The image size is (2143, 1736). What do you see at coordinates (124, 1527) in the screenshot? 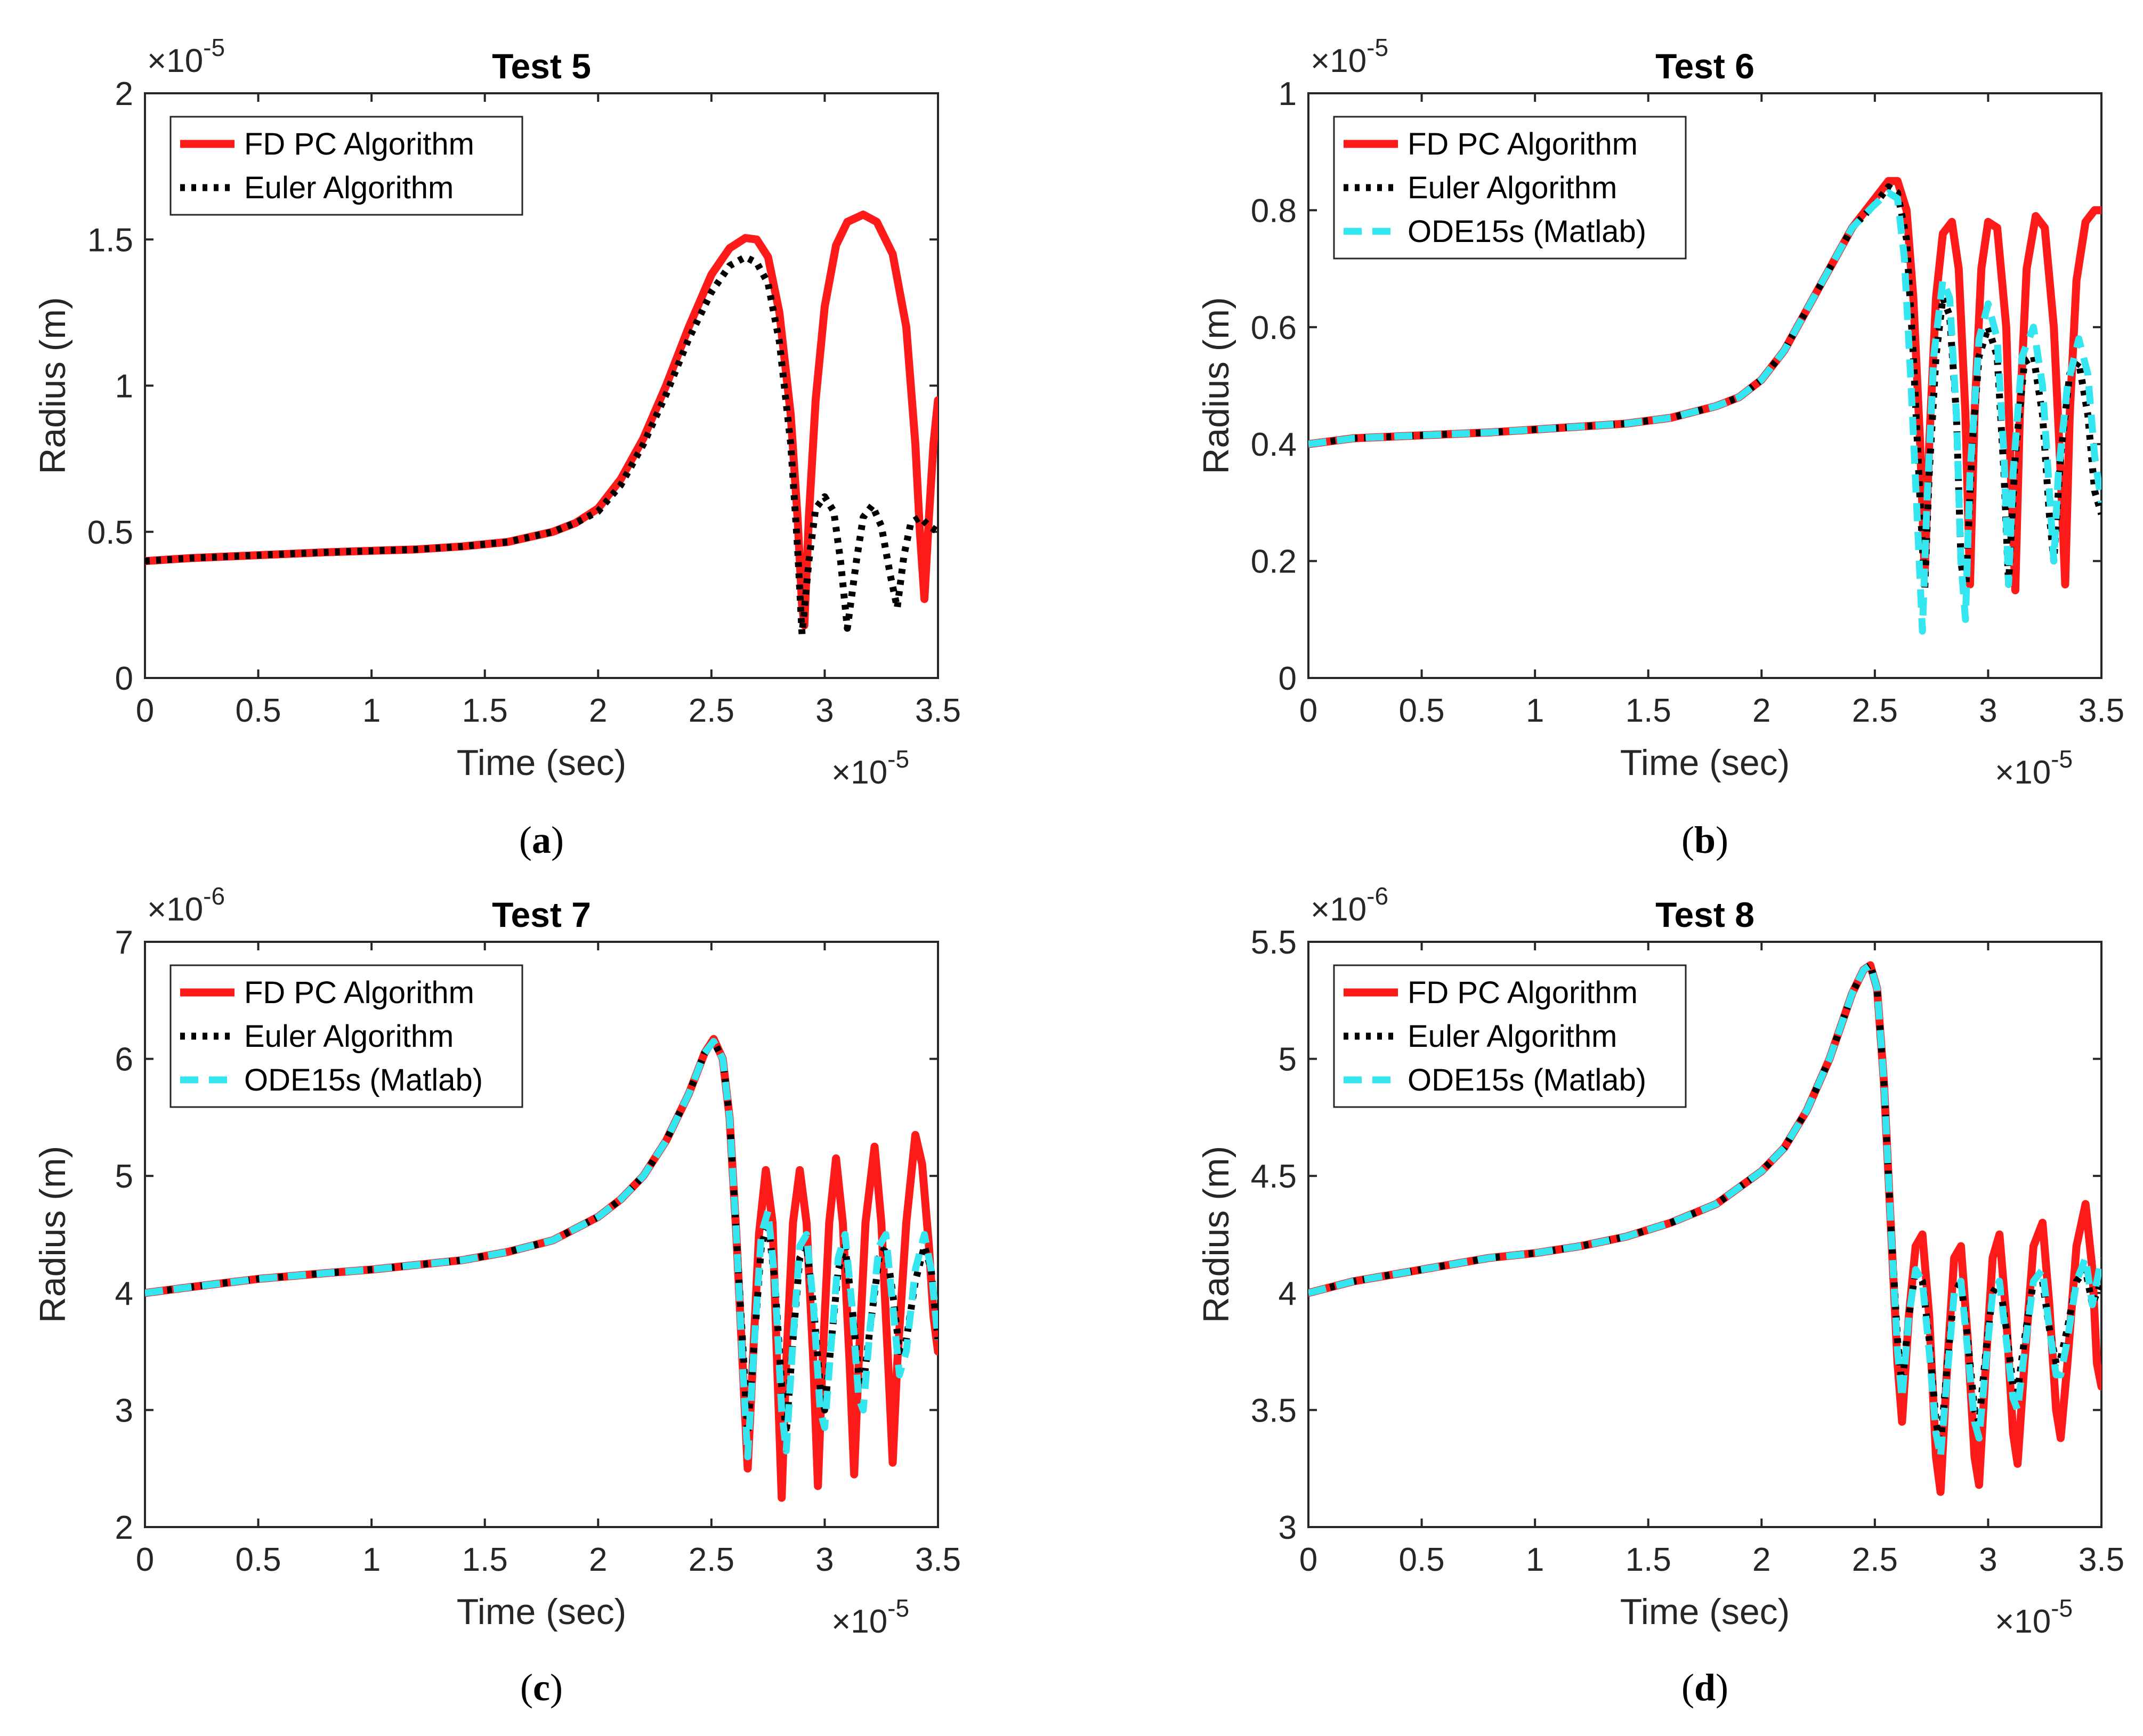
I see `y-tick-label: 2` at bounding box center [124, 1527].